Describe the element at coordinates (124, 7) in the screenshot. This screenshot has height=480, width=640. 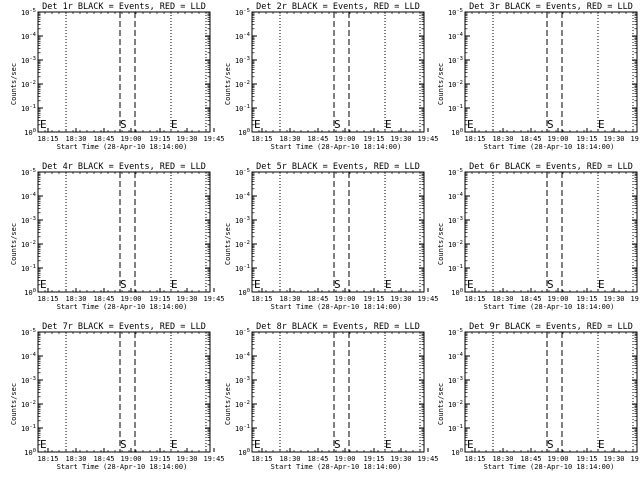
I see `chart-title: Det 1r BLACK = Events, RED = LLD` at that location.